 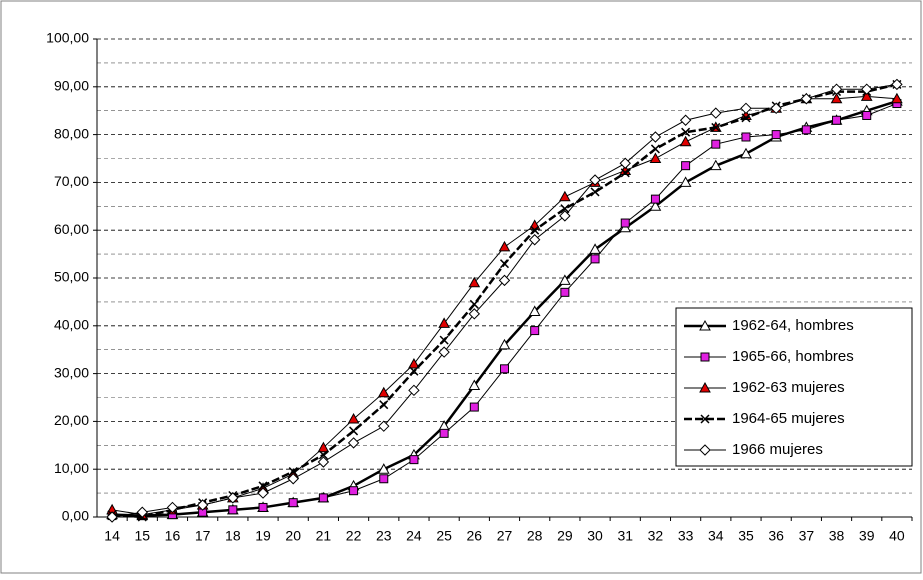 I want to click on legend-box, so click(x=794, y=387).